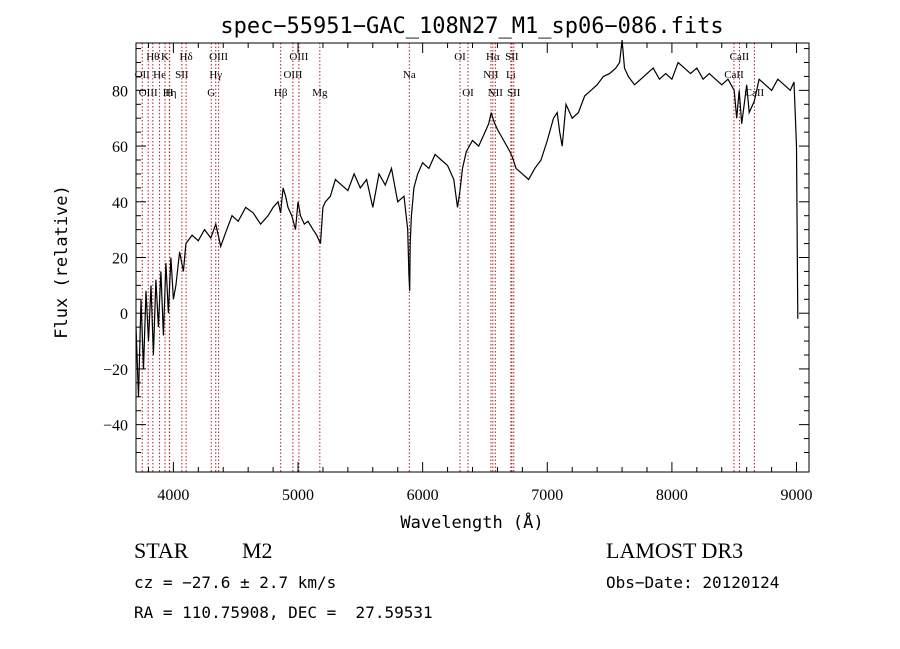 The image size is (900, 649). Describe the element at coordinates (283, 612) in the screenshot. I see `coordinates-label: RA = 110.75908, DEC = 27.59531` at that location.